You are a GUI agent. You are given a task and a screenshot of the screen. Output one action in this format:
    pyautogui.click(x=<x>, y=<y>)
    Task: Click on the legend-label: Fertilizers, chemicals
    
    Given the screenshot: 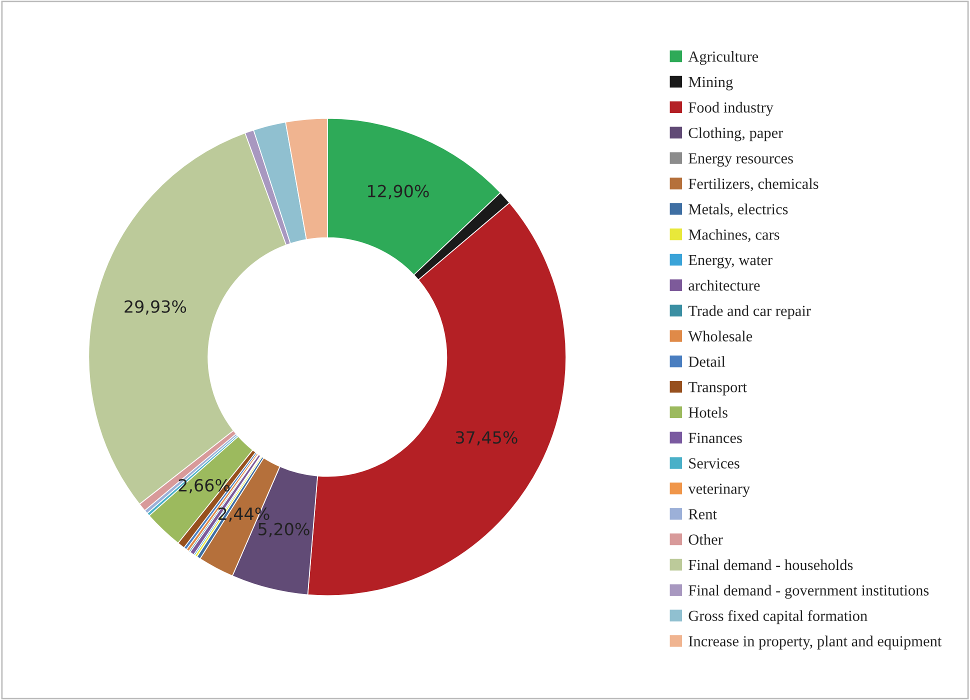 What is the action you would take?
    pyautogui.click(x=753, y=185)
    